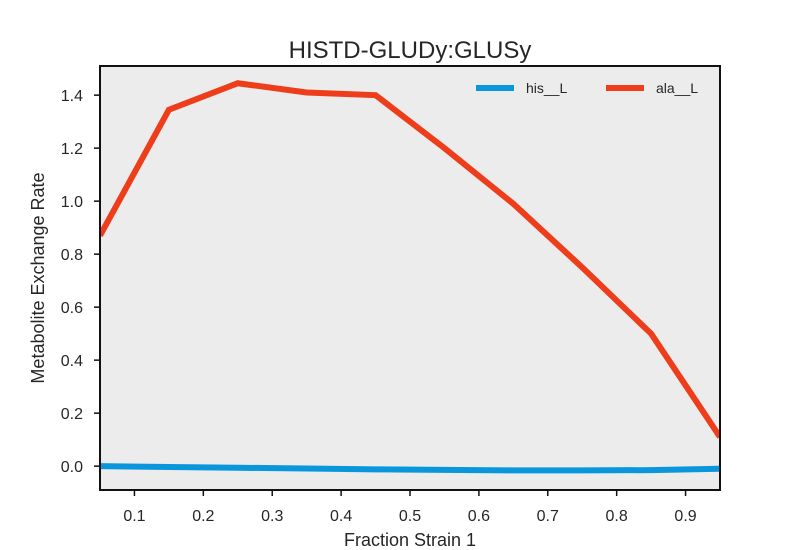  Describe the element at coordinates (587, 88) in the screenshot. I see `legend: his__L ala__L` at that location.